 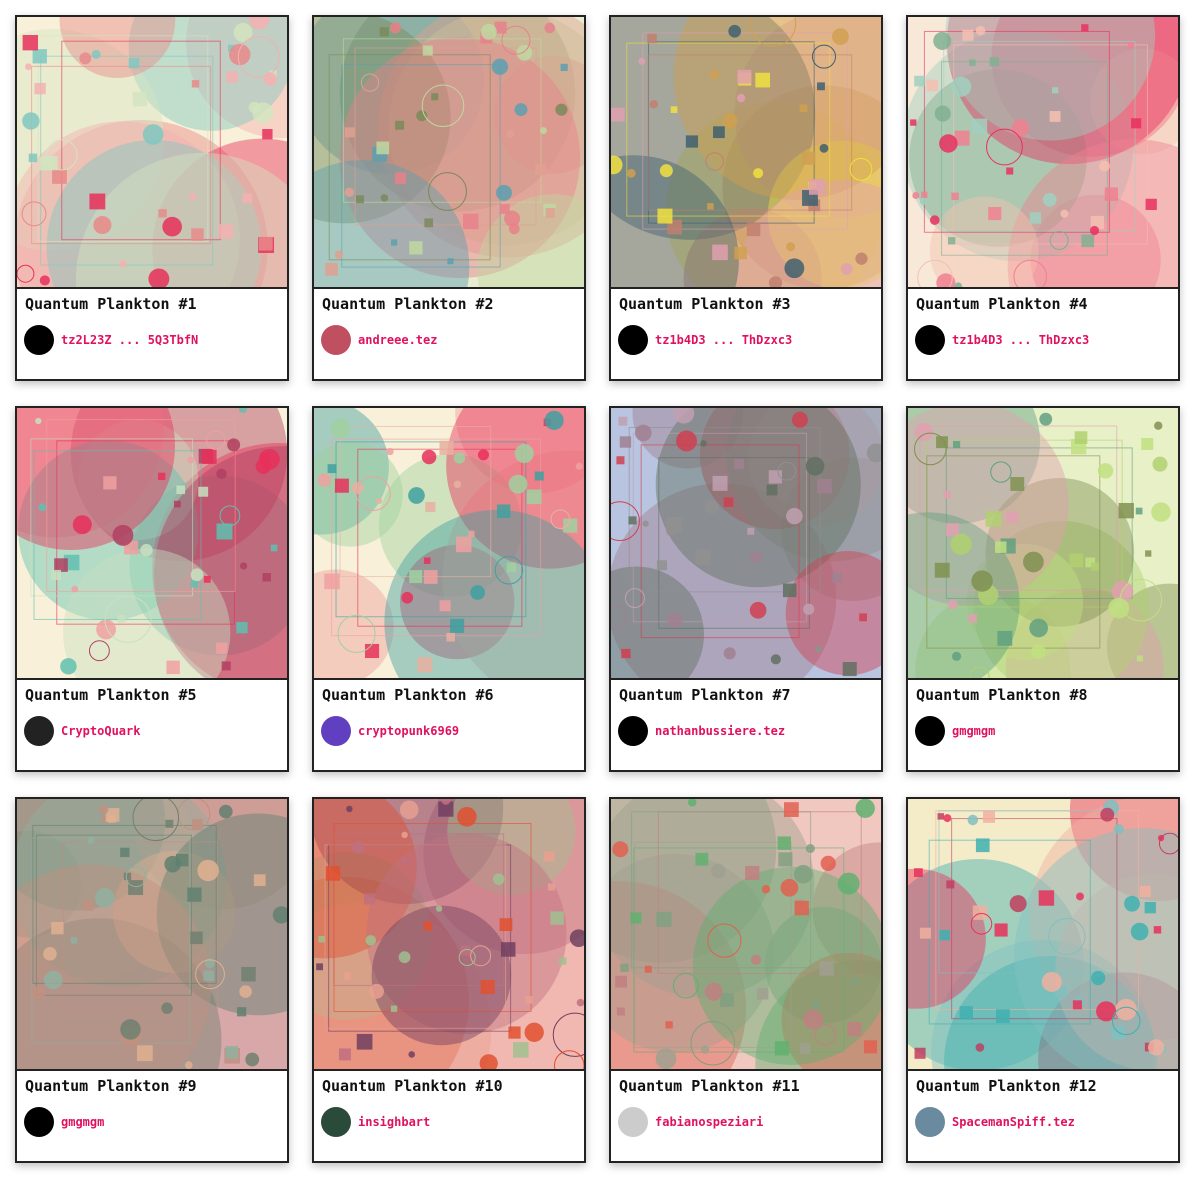 I want to click on card: Quantum Plankton #6 cryptopunk6969, so click(x=449, y=589).